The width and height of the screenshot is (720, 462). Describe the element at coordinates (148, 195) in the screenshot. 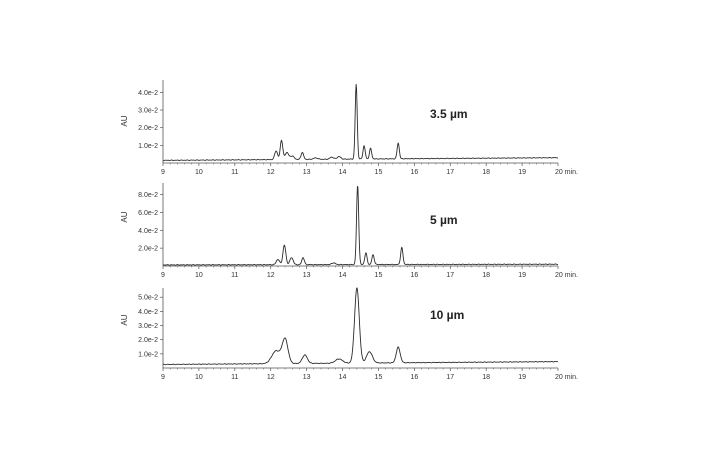

I see `y-tick-label: 8.0e-2` at that location.